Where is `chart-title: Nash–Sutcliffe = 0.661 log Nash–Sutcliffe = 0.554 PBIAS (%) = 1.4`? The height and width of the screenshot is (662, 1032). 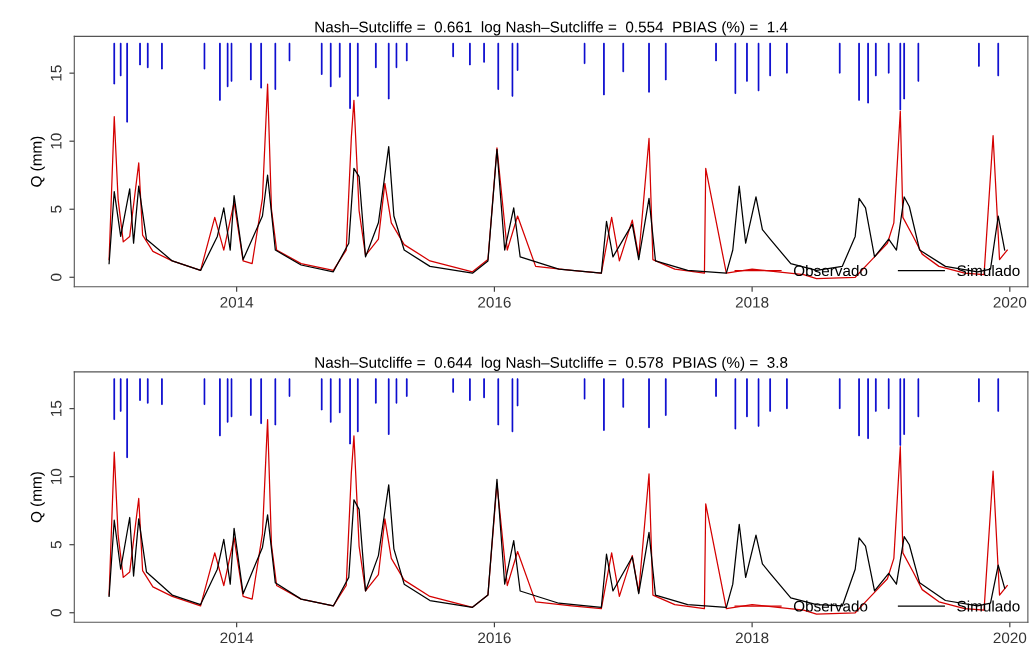 chart-title: Nash–Sutcliffe = 0.661 log Nash–Sutcliffe = 0.554 PBIAS (%) = 1.4 is located at coordinates (551, 28).